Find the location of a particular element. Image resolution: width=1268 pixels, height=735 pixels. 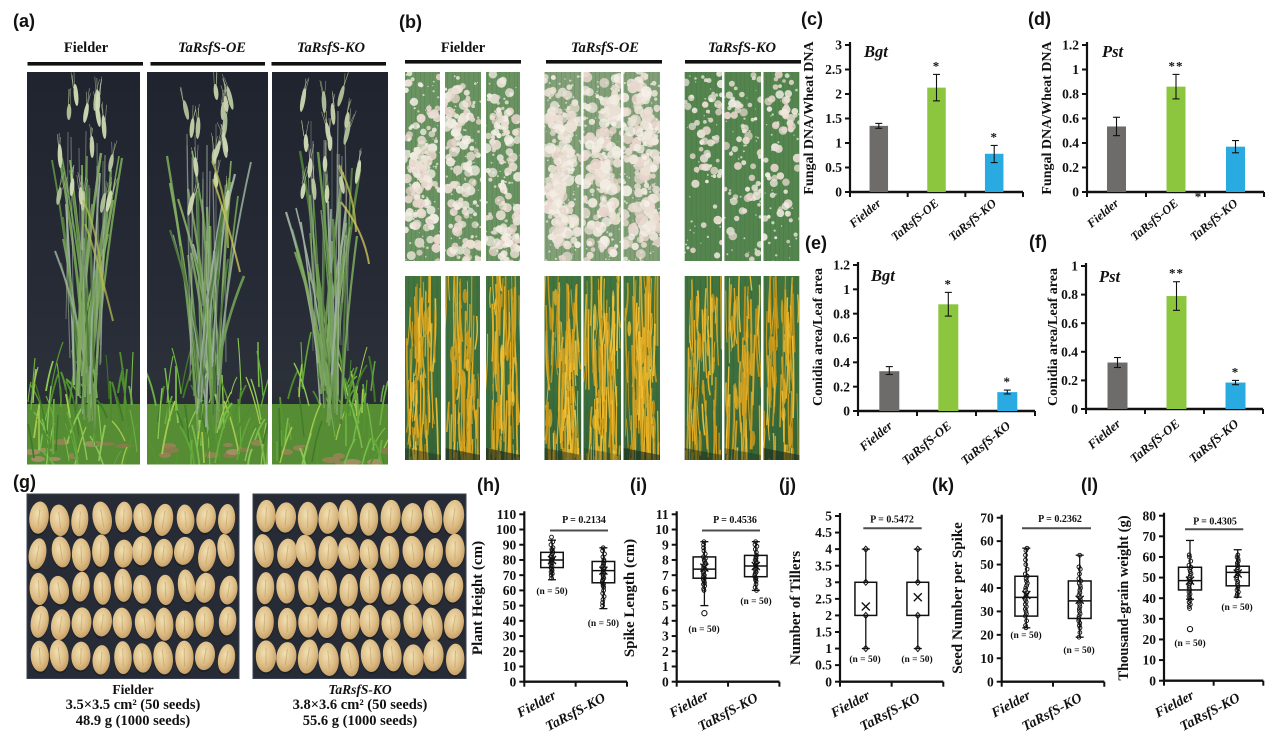

svg-text: (e) is located at coordinates (816, 243).